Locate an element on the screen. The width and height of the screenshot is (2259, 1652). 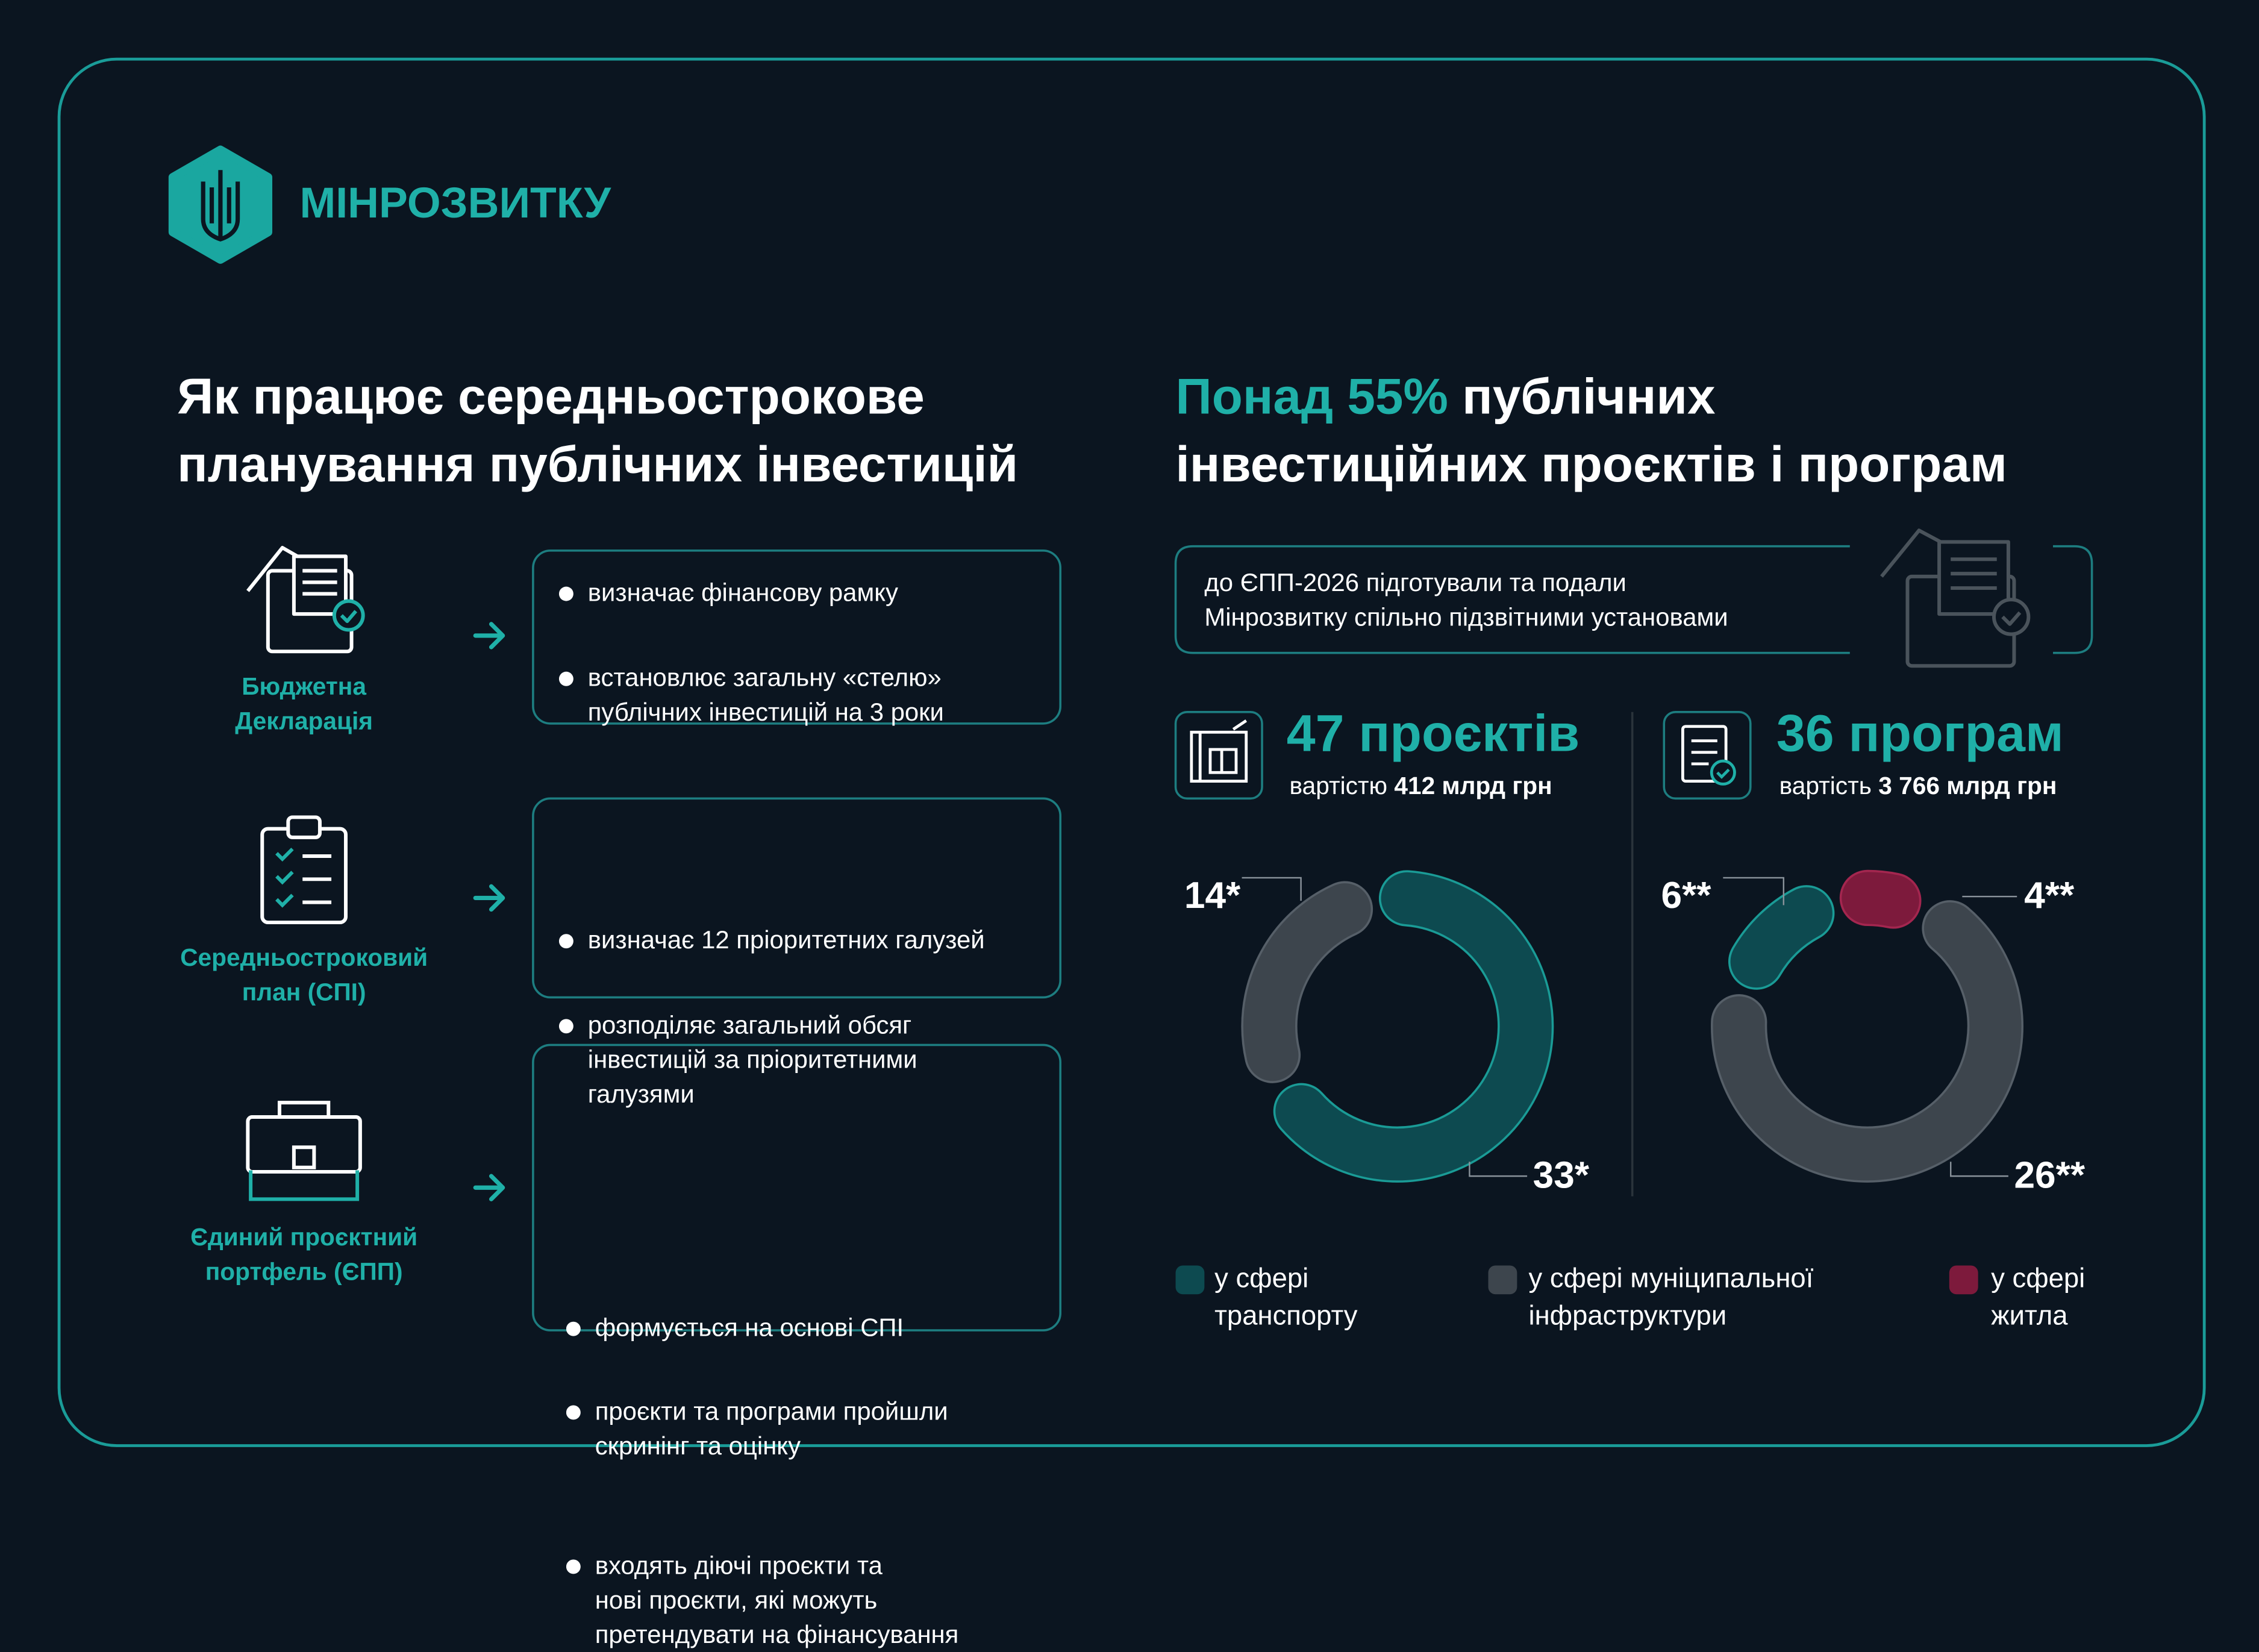
bullet: визначає фінансову рамку is located at coordinates (1409, 592).